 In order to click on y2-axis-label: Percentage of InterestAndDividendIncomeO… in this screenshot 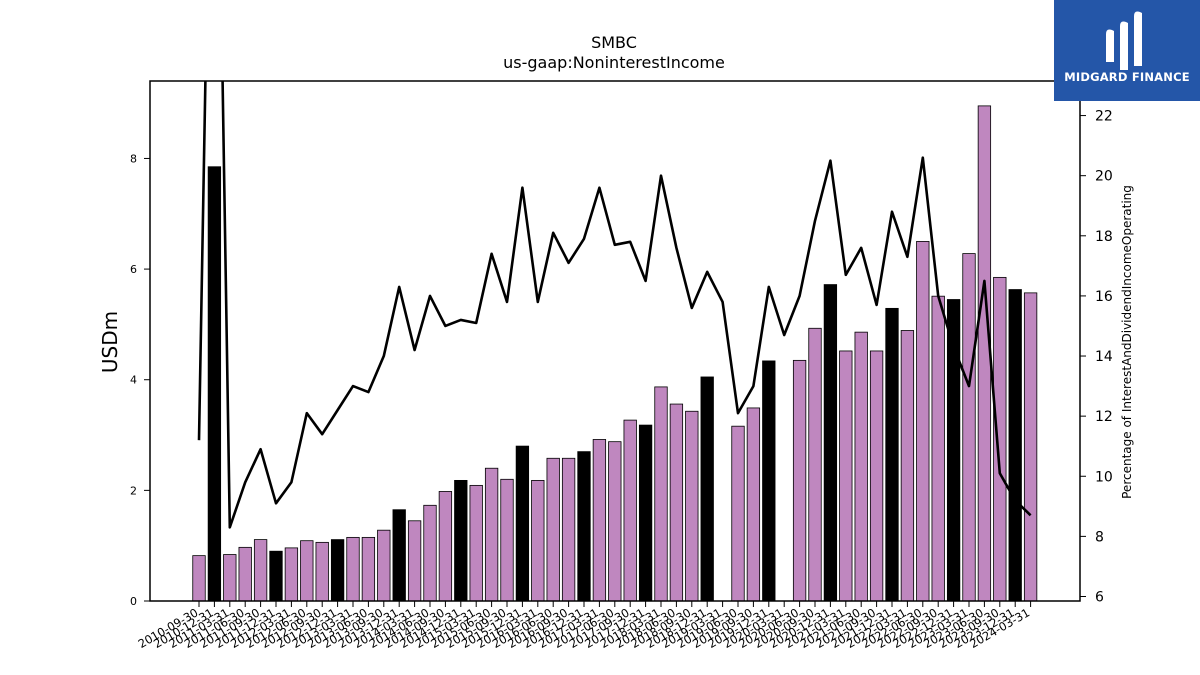, I will do `click(1127, 342)`.